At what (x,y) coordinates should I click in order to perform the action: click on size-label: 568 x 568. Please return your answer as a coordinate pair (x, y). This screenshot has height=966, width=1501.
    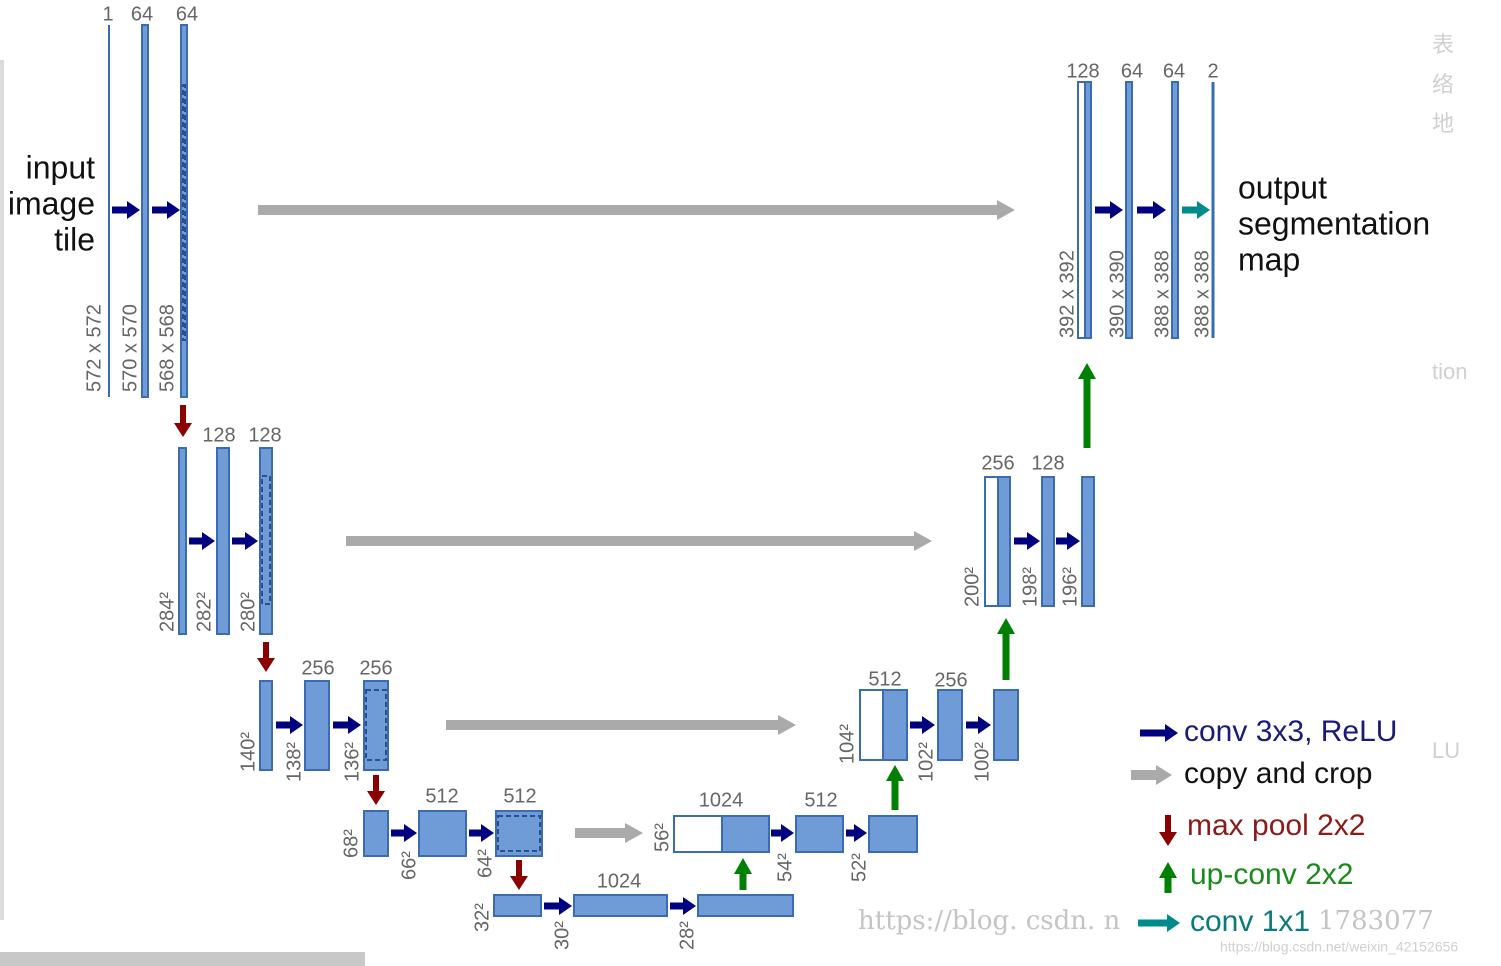
    Looking at the image, I should click on (167, 348).